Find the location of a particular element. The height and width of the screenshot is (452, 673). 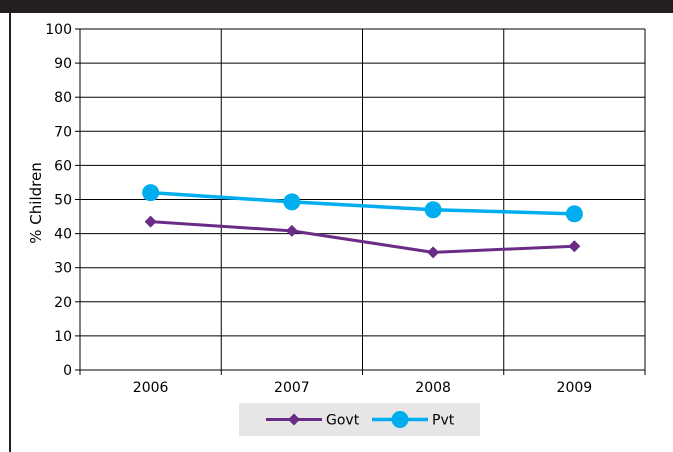

series is located at coordinates (362, 221).